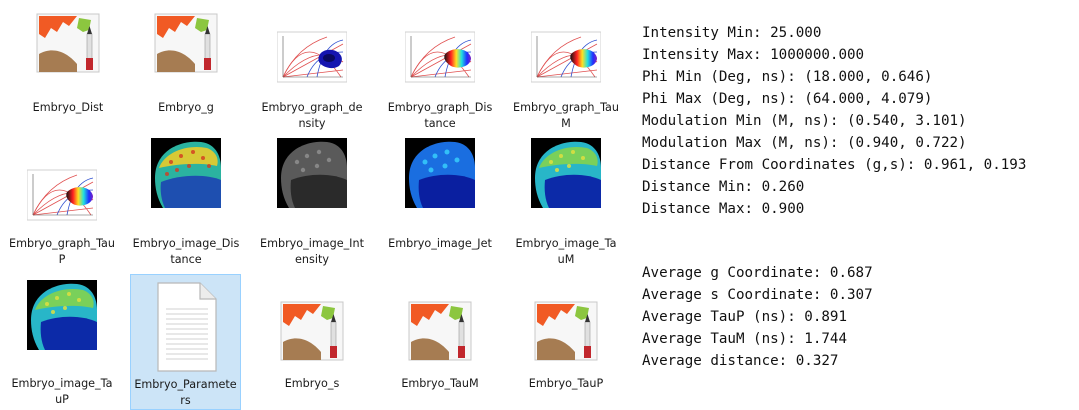 This screenshot has height=410, width=1079. Describe the element at coordinates (440, 244) in the screenshot. I see `file-name: Embryo_image_Jet` at that location.